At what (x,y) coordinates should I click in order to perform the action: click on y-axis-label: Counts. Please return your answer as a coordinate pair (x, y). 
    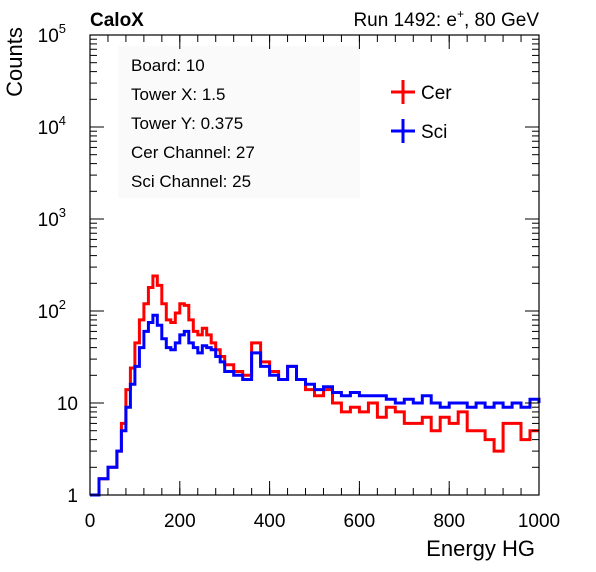
    Looking at the image, I should click on (14, 62).